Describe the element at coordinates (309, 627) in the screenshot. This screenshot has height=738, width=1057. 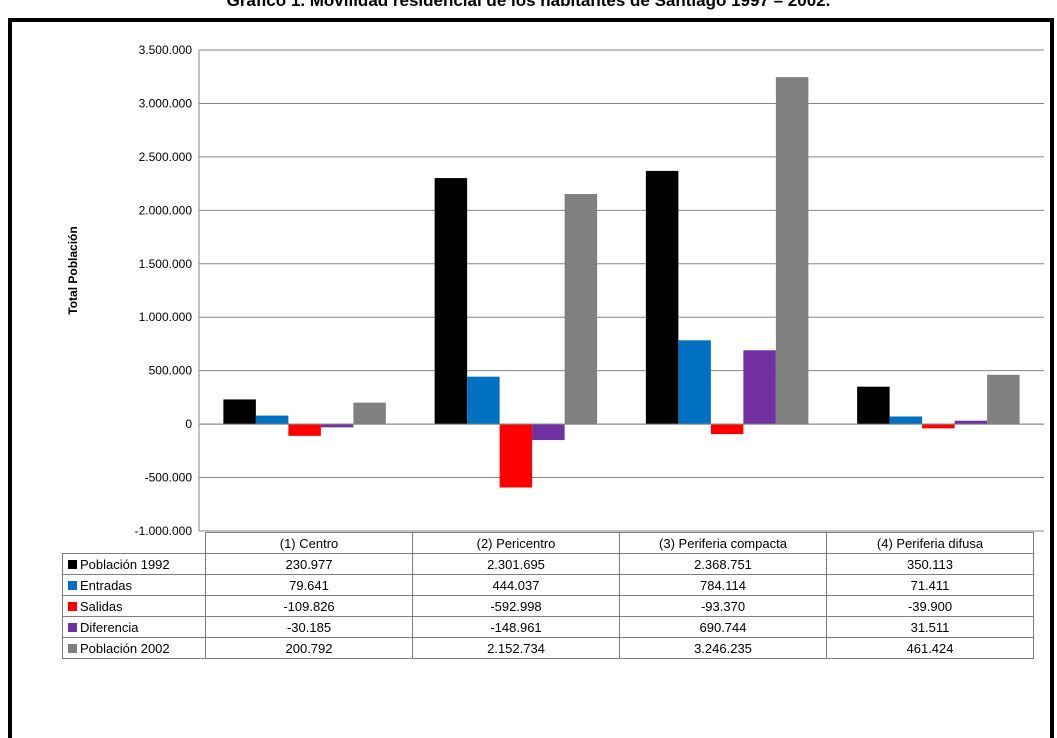
I see `table-cell: -30.185` at that location.